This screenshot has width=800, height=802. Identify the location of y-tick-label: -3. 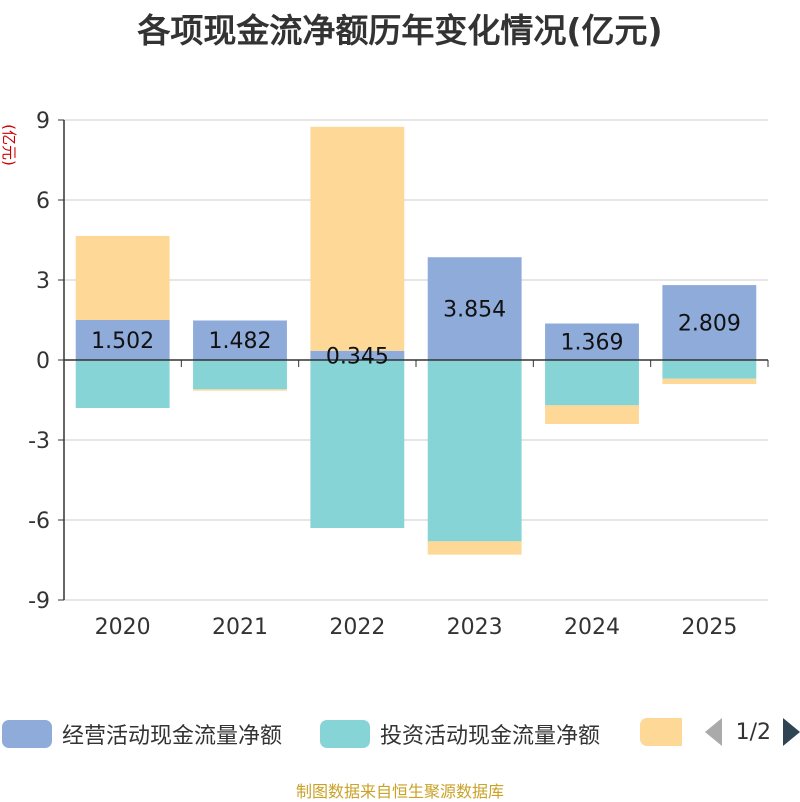
(39, 441).